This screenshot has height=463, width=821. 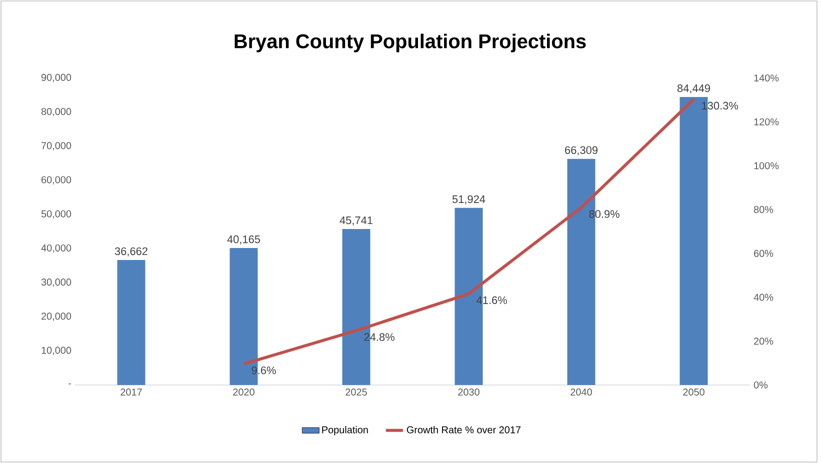 What do you see at coordinates (57, 146) in the screenshot?
I see `y-tick-label: 70,000` at bounding box center [57, 146].